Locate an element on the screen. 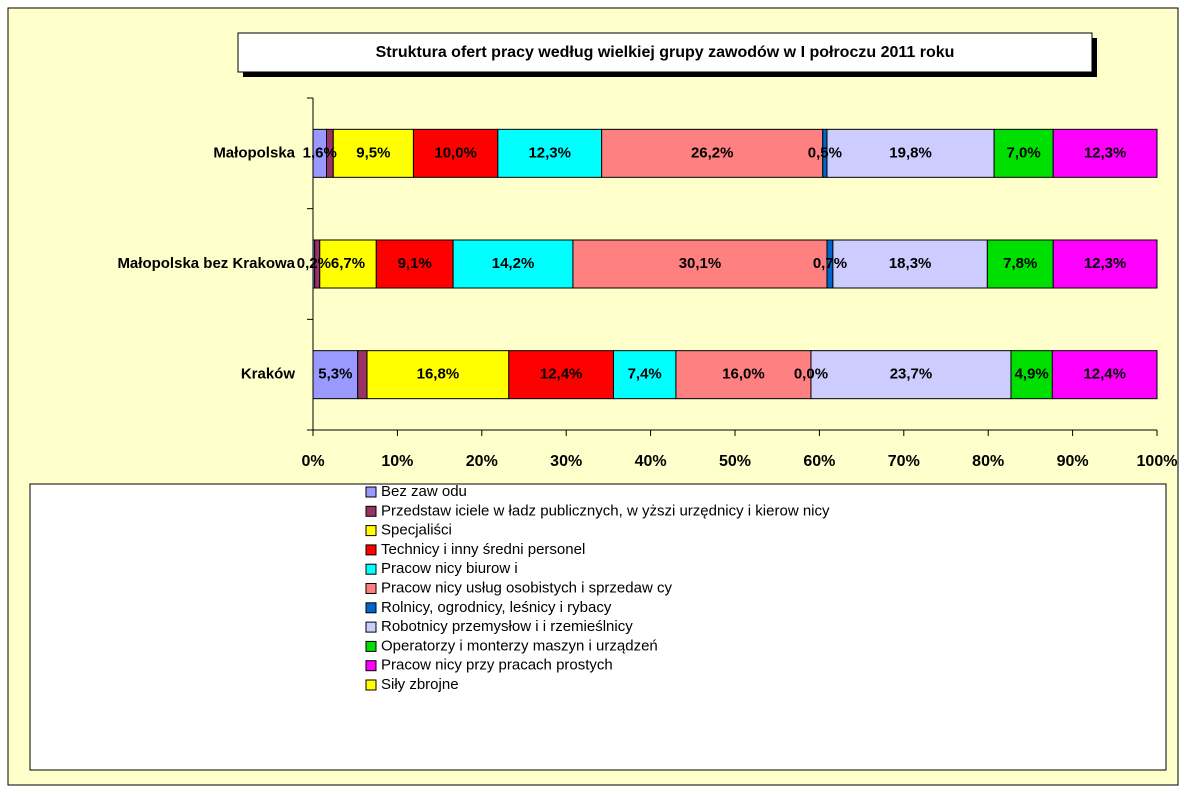 The image size is (1184, 796). data-label: 7,8% is located at coordinates (1020, 263).